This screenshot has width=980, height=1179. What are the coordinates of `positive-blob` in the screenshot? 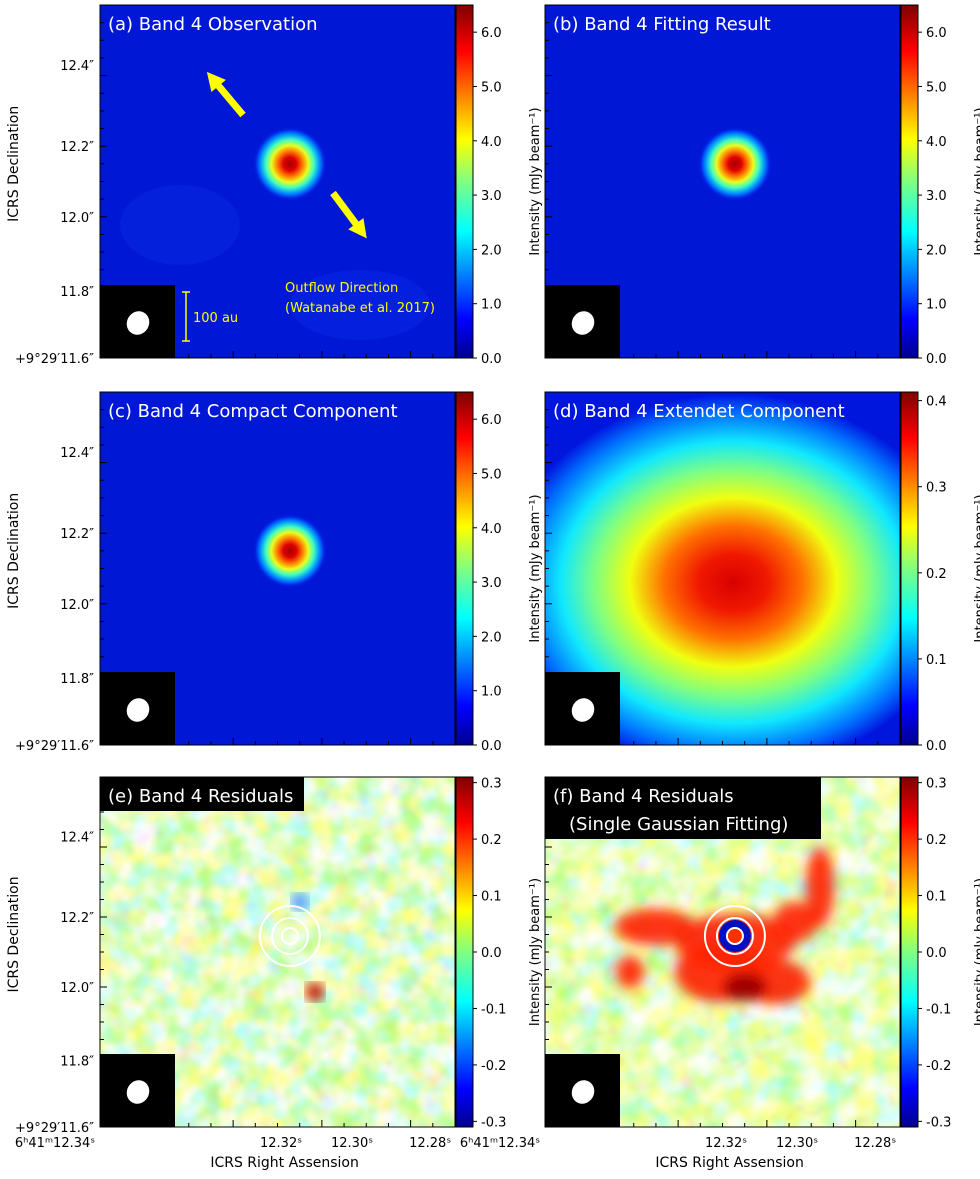 It's located at (314, 992).